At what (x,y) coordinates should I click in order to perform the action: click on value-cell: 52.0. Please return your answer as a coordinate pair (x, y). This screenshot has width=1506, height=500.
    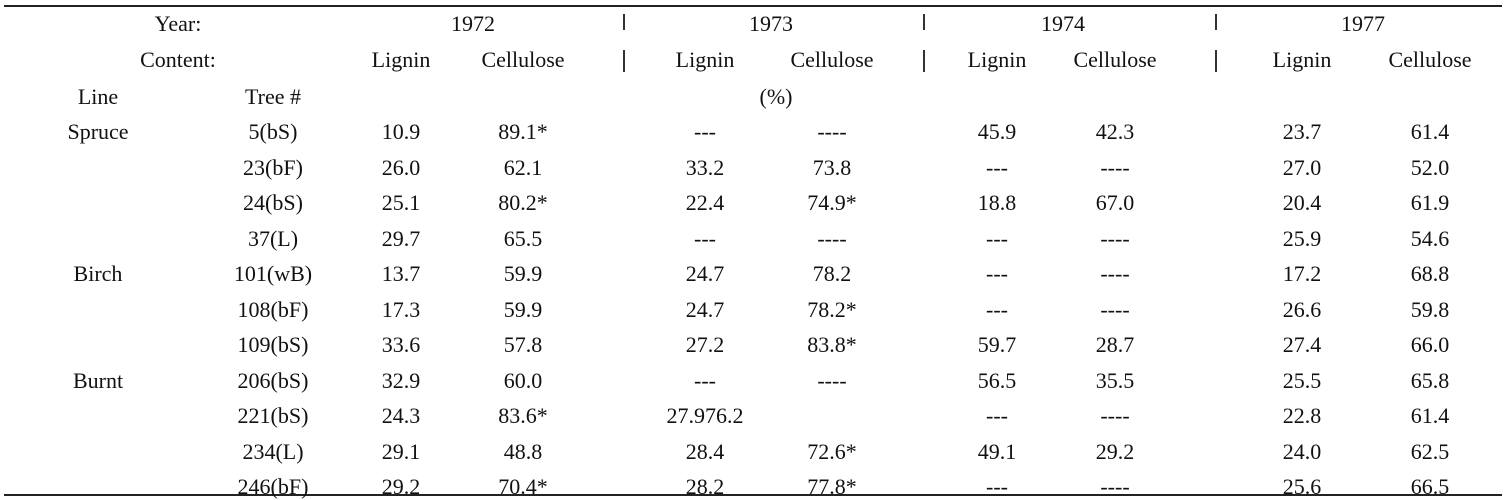
    Looking at the image, I should click on (1430, 167).